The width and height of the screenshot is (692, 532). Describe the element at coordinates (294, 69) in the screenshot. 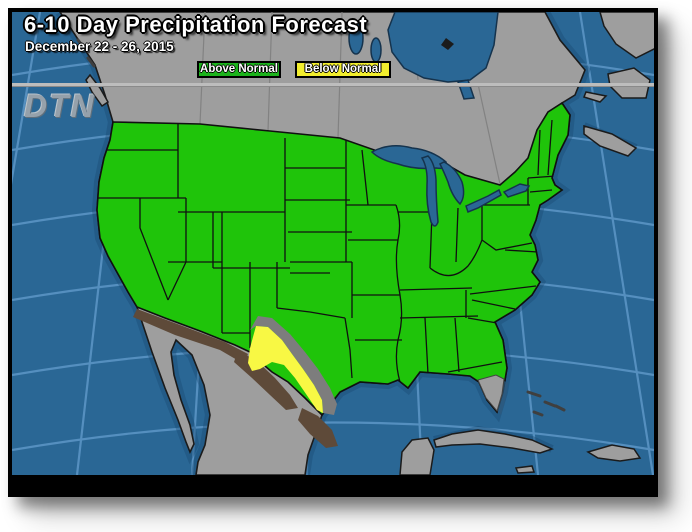

I see `legend: Above Normal Below Normal` at that location.